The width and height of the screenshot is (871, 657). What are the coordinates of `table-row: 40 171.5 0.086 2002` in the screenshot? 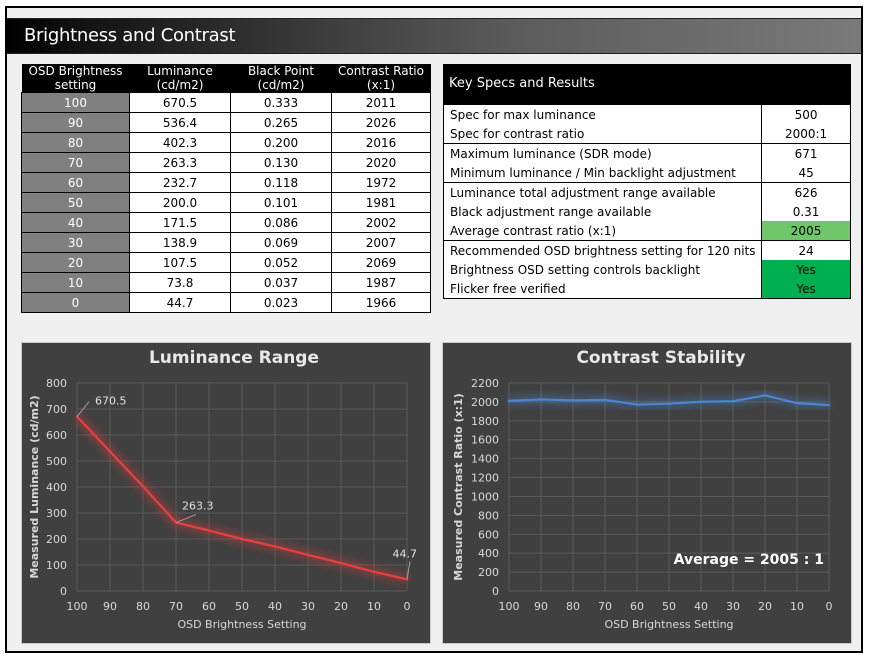 It's located at (226, 222).